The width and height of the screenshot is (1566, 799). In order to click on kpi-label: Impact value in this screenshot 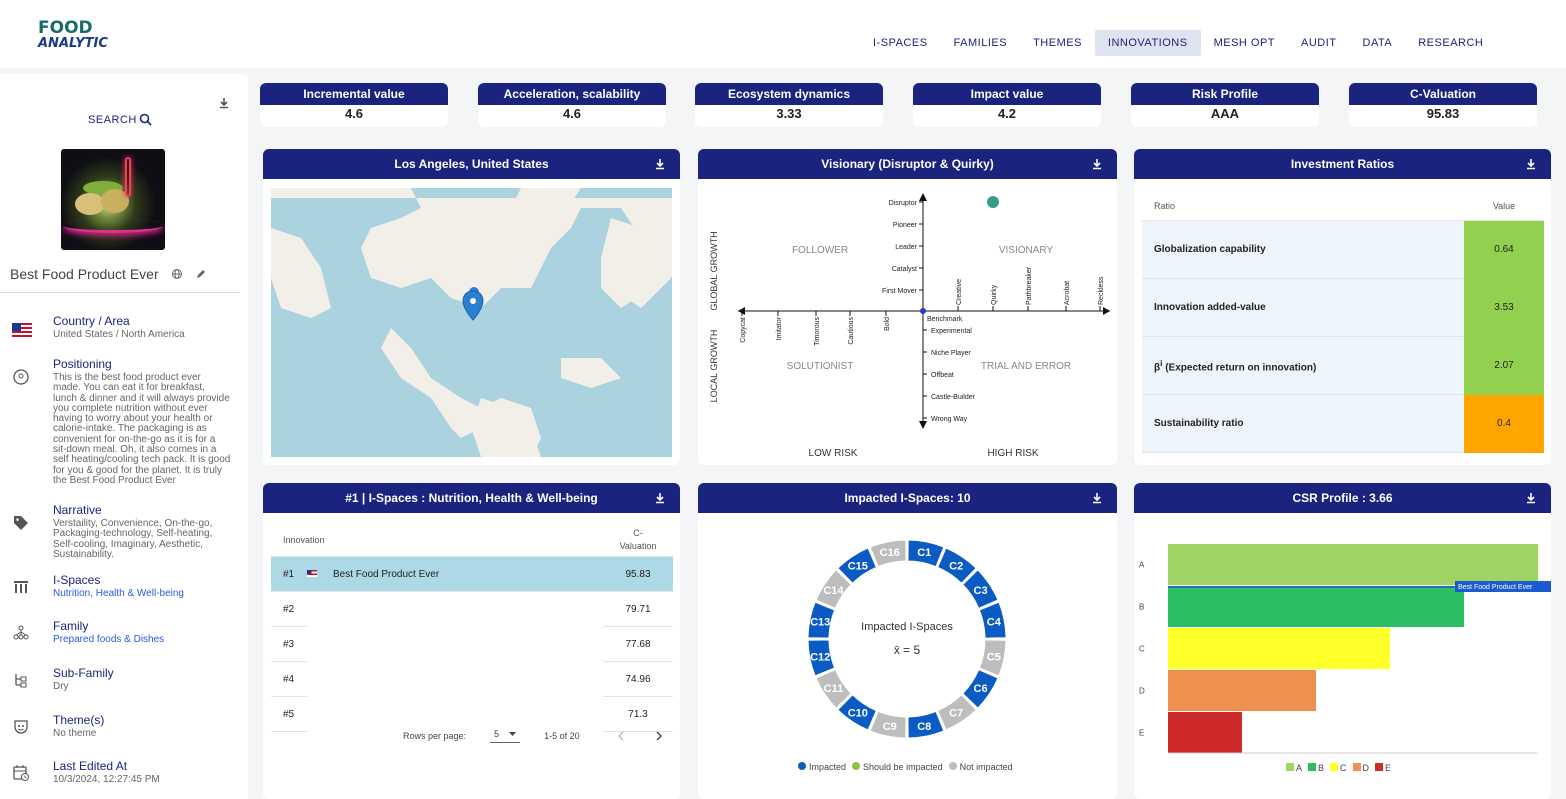, I will do `click(1007, 94)`.